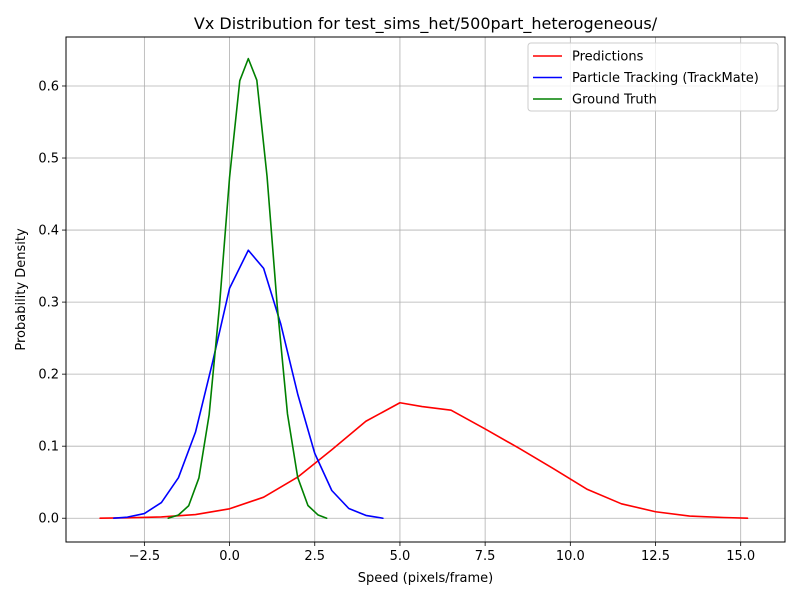 The image size is (800, 600). I want to click on y-tick-label: 0.5, so click(48, 159).